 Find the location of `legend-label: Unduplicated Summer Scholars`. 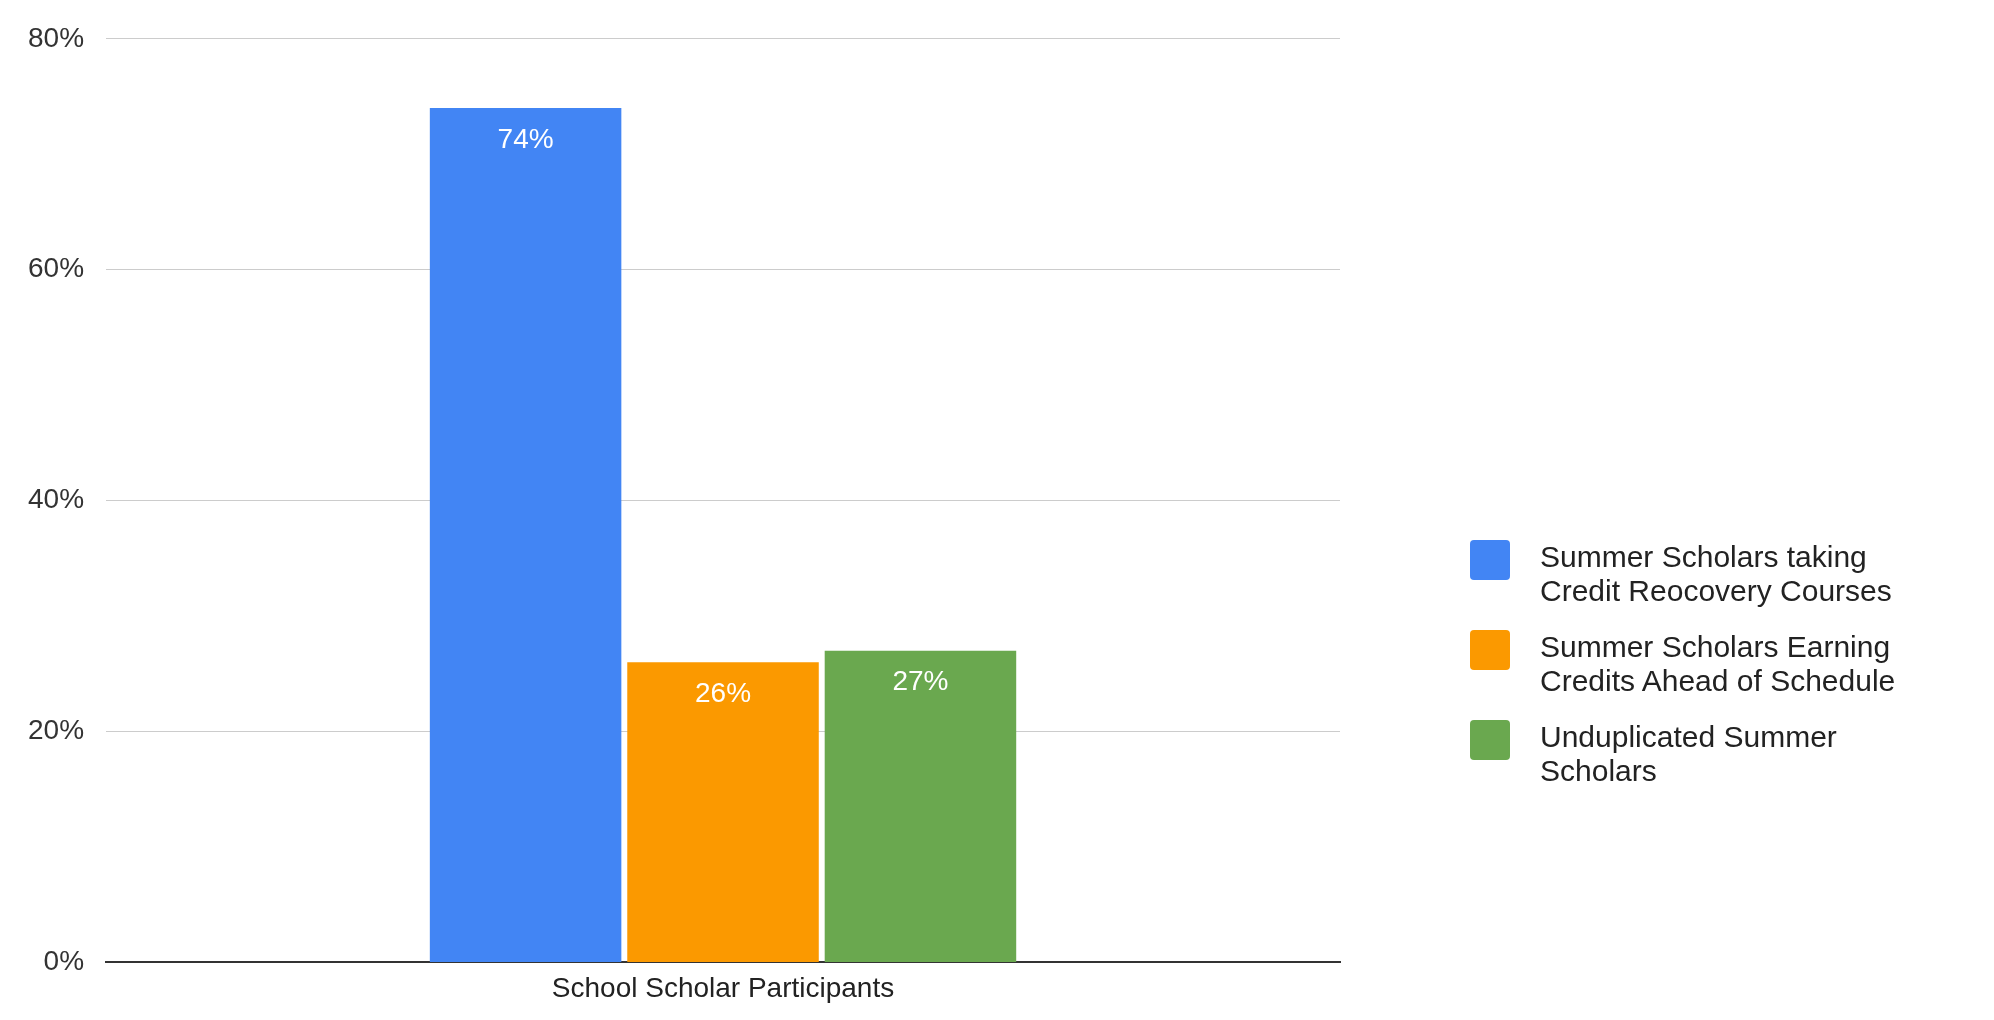

legend-label: Unduplicated Summer Scholars is located at coordinates (1689, 754).